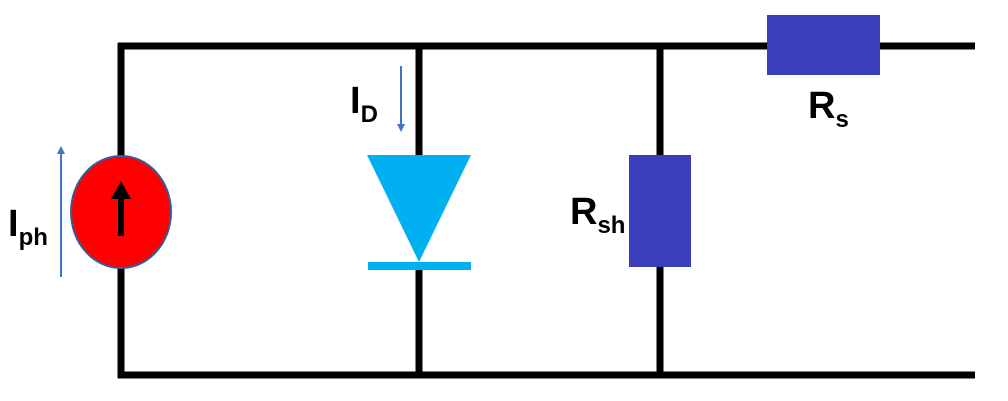 The height and width of the screenshot is (401, 1008). What do you see at coordinates (419, 208) in the screenshot?
I see `diode-triangle` at bounding box center [419, 208].